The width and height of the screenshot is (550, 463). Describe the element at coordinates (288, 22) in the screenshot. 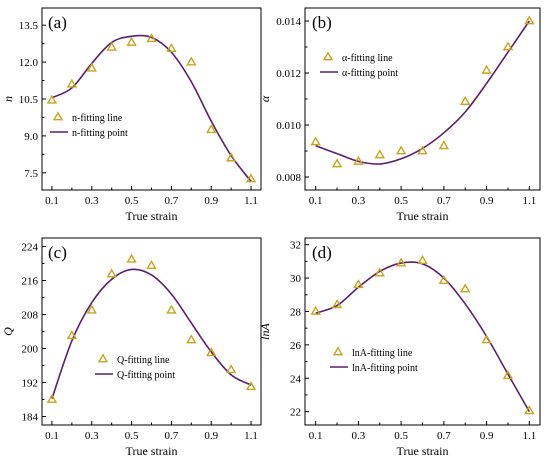

I see `y-tick-label: 0.014` at that location.